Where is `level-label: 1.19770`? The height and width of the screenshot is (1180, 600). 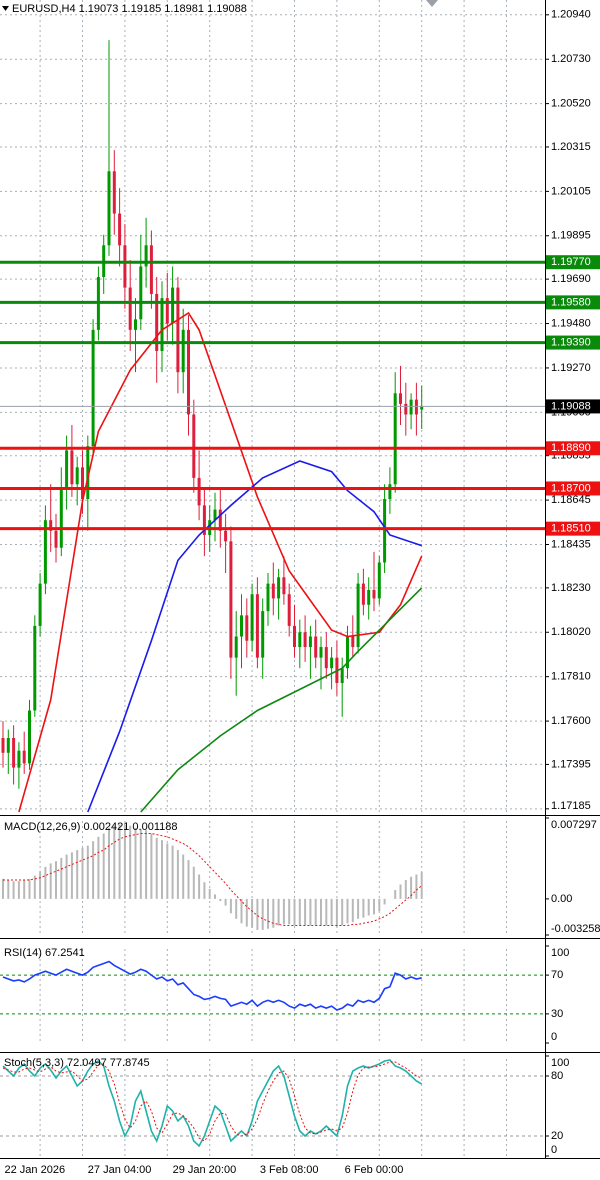
level-label: 1.19770 is located at coordinates (571, 262).